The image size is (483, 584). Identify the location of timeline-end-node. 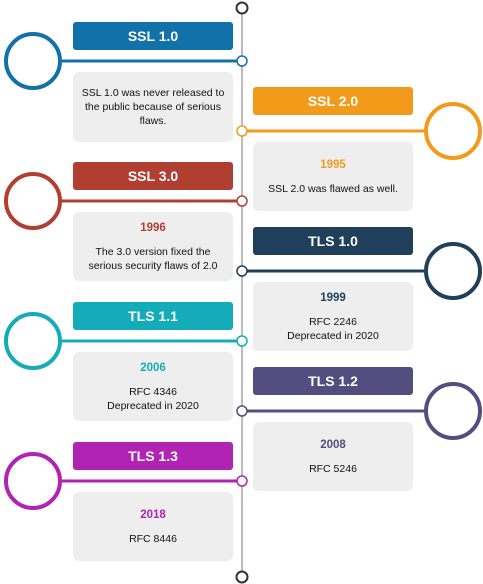
(242, 577).